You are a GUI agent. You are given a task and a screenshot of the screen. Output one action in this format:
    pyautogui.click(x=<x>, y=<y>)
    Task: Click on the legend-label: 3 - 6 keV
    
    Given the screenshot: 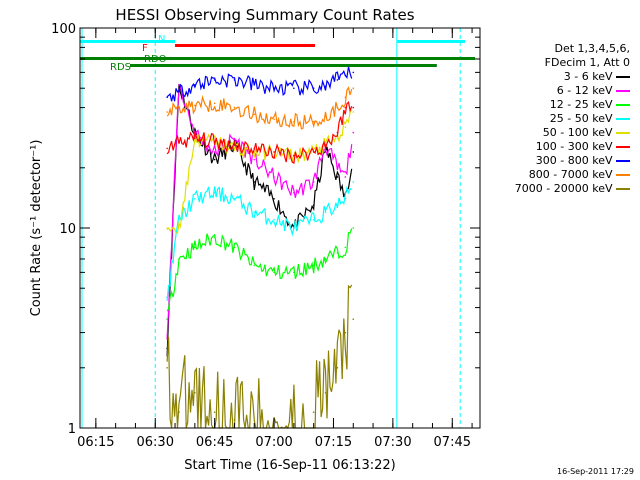 What is the action you would take?
    pyautogui.click(x=589, y=76)
    